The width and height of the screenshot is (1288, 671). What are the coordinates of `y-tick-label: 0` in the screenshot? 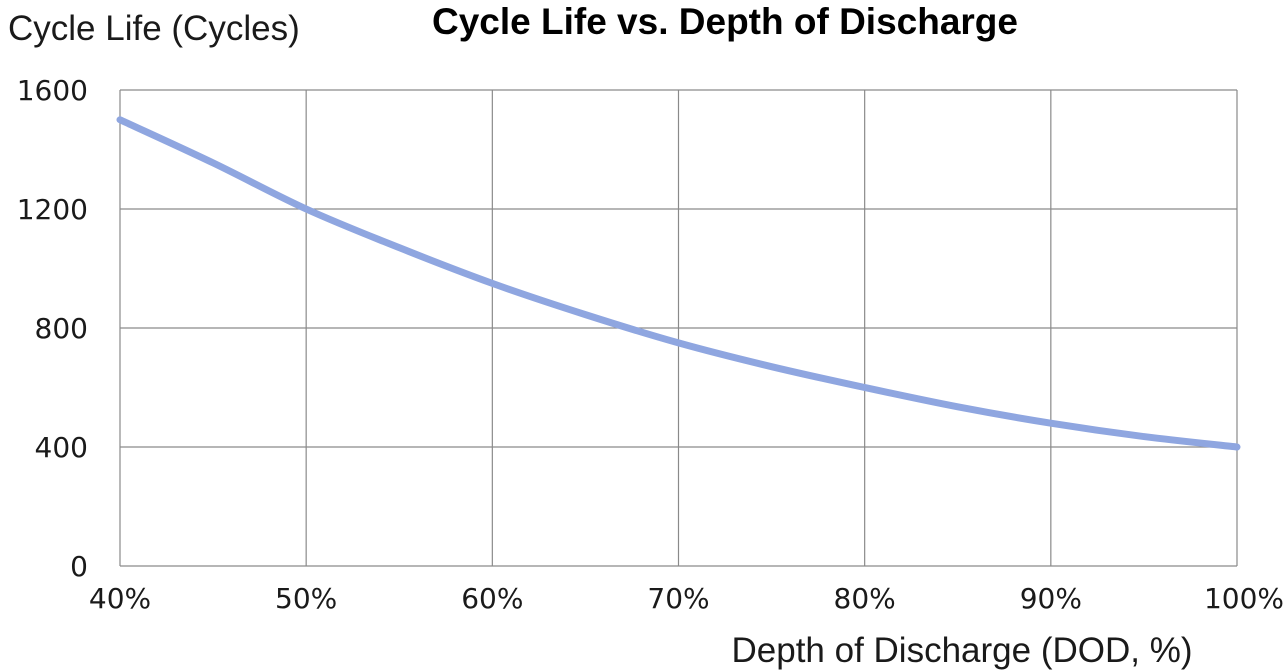 It's located at (79, 566).